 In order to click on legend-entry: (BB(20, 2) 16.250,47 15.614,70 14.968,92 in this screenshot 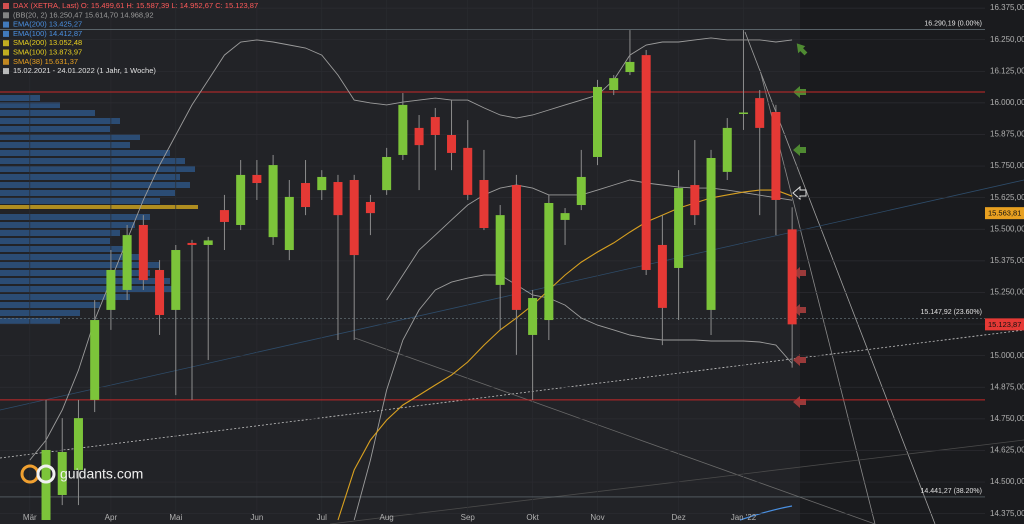, I will do `click(83, 14)`.